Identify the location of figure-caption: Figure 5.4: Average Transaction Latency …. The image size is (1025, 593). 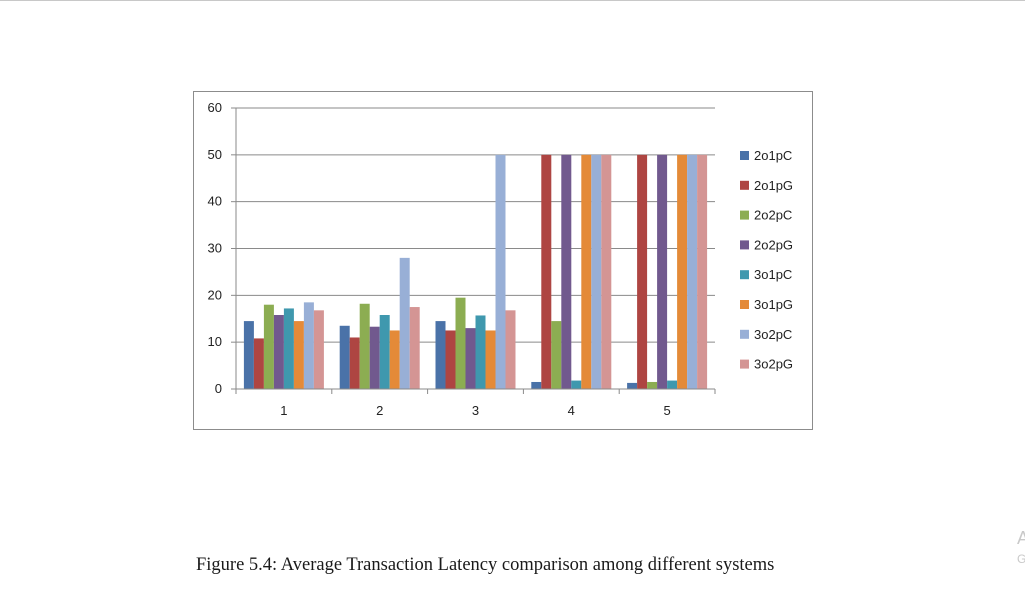
(485, 565).